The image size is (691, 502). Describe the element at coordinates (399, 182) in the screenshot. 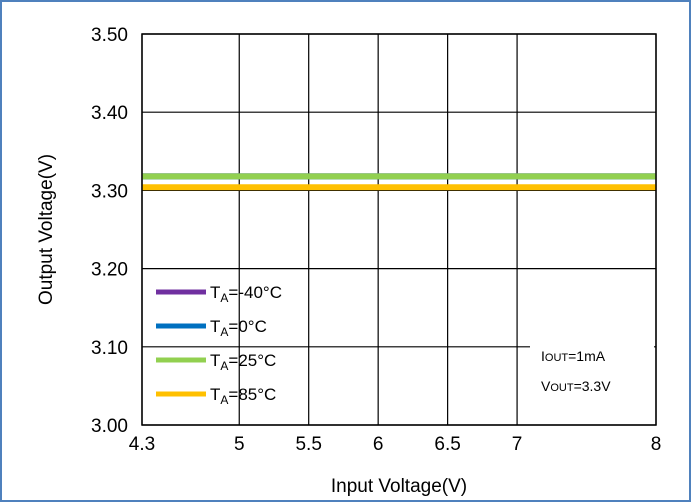

I see `series-lines` at that location.